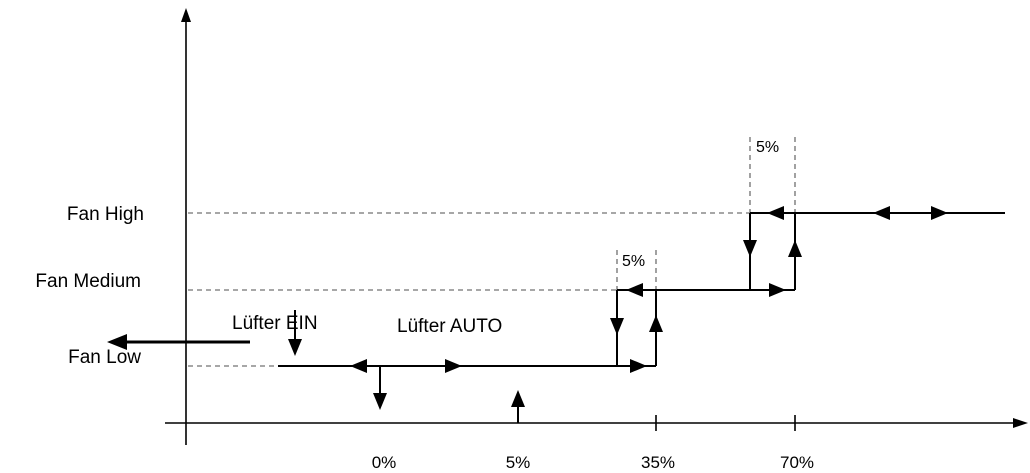 This screenshot has width=1030, height=473. What do you see at coordinates (634, 290) in the screenshot?
I see `medium-left-arrowhead` at bounding box center [634, 290].